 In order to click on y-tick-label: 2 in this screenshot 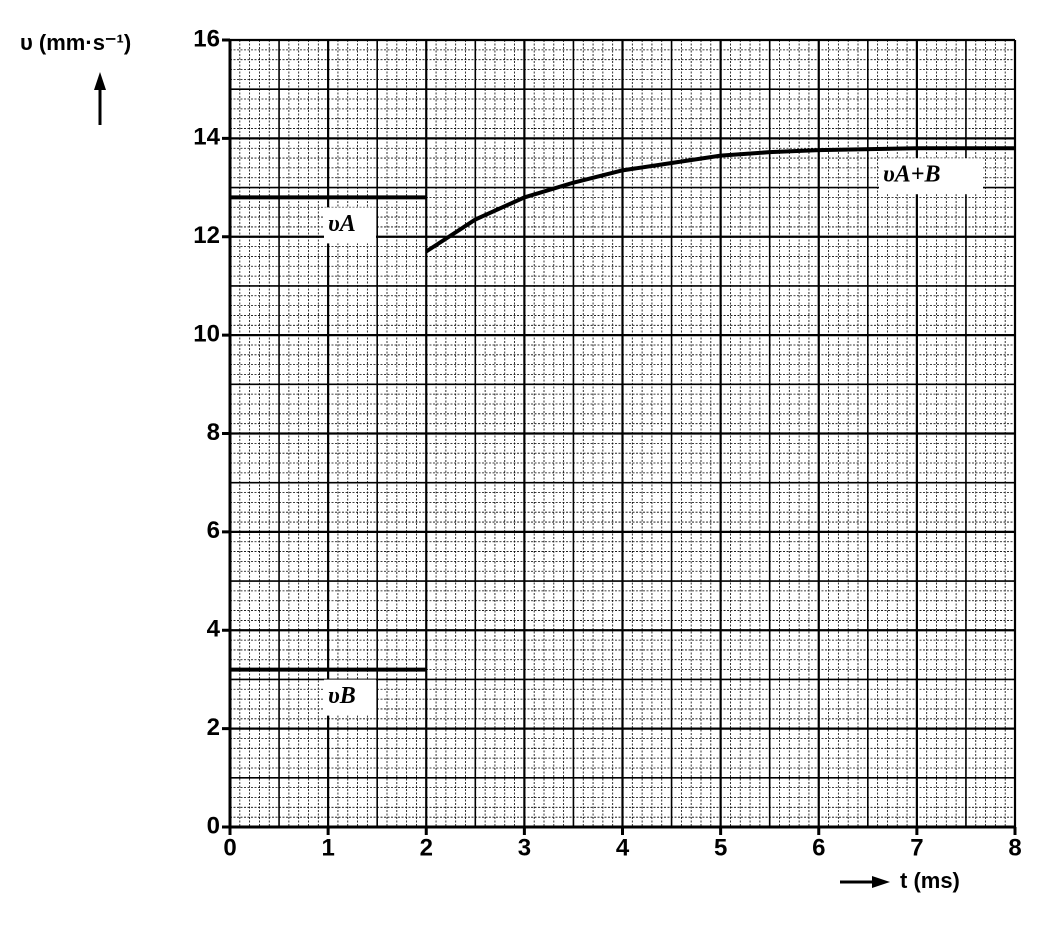, I will do `click(213, 727)`.